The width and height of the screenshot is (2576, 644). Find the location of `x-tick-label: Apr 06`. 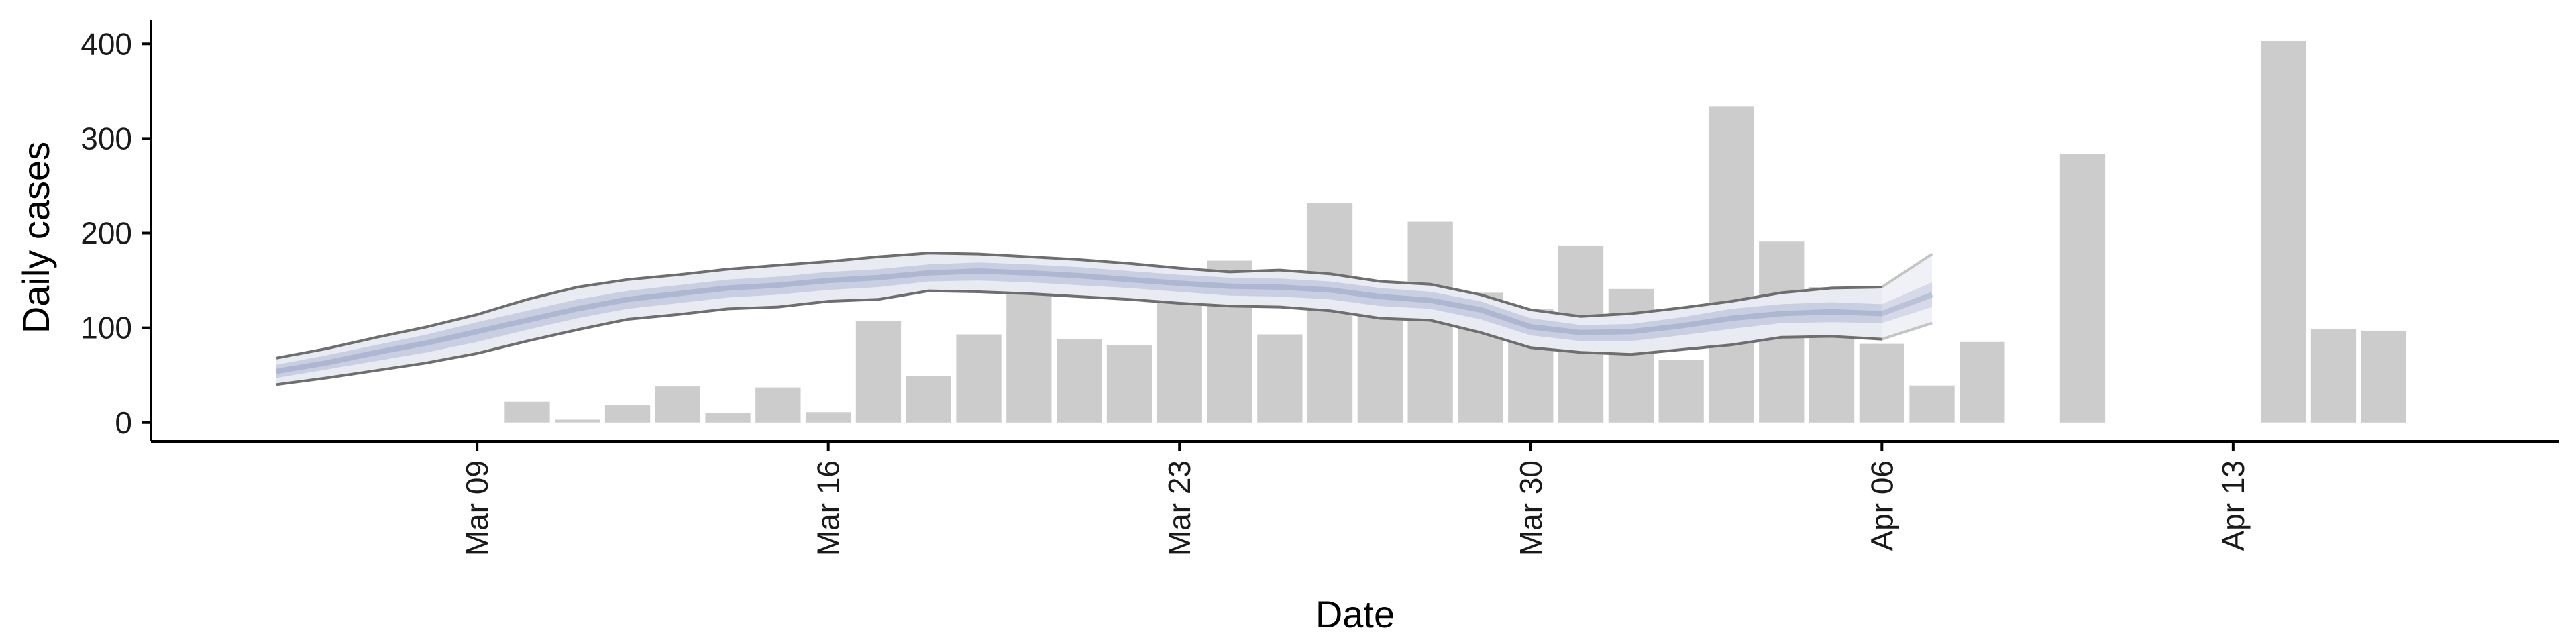

x-tick-label: Apr 06 is located at coordinates (1881, 505).